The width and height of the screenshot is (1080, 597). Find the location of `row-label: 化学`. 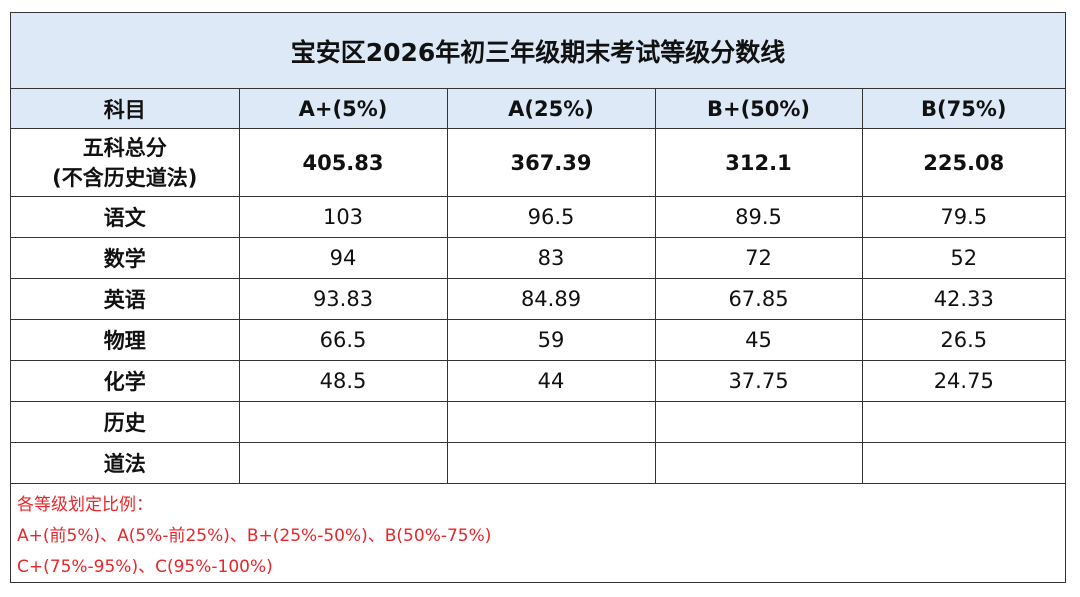

row-label: 化学 is located at coordinates (125, 381).